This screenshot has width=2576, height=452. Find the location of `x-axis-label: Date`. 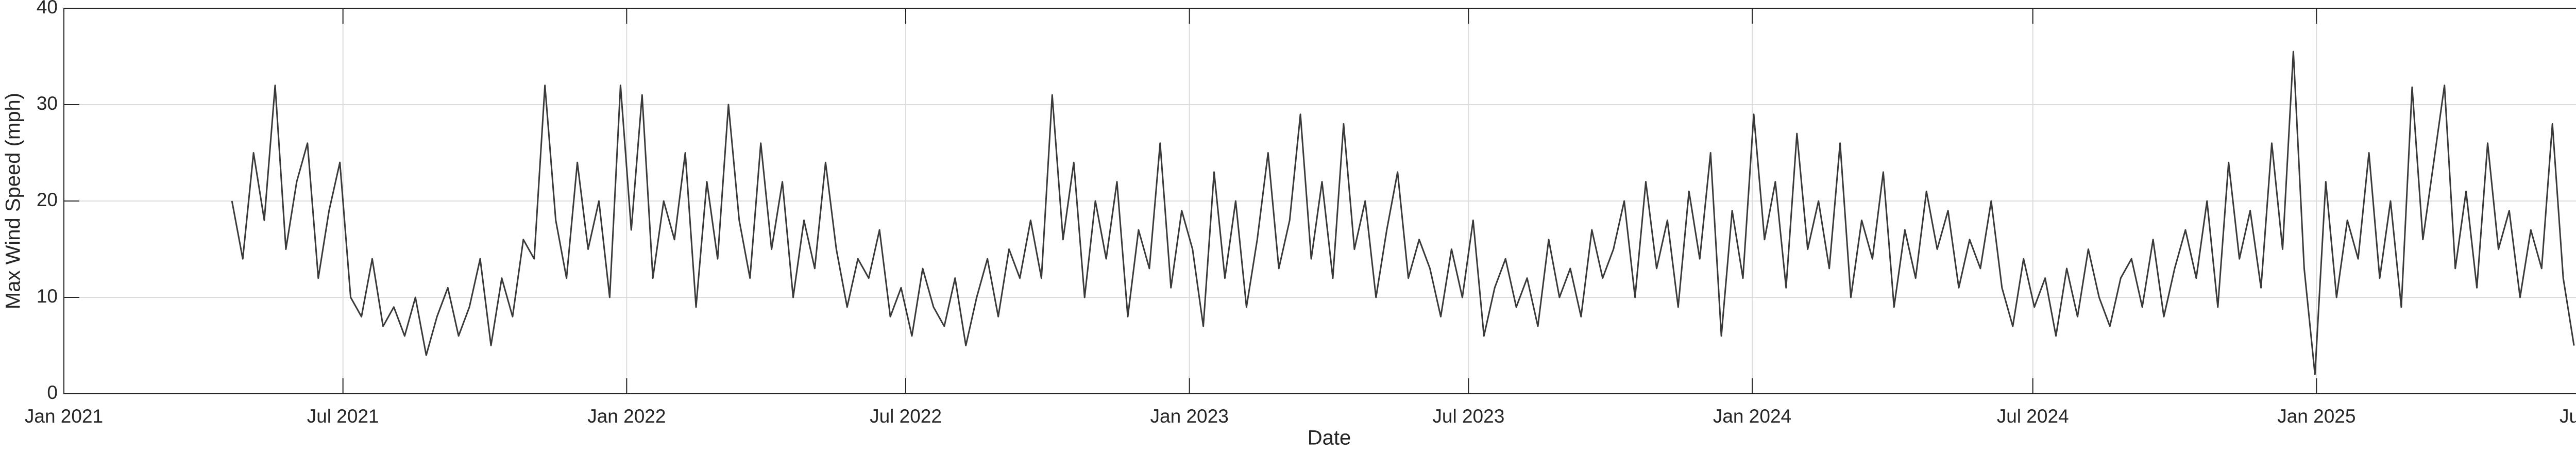

x-axis-label: Date is located at coordinates (1329, 438).